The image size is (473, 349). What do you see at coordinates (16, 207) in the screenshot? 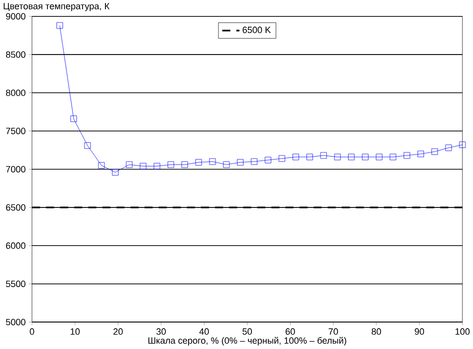
I see `y-tick-label: 6500` at bounding box center [16, 207].